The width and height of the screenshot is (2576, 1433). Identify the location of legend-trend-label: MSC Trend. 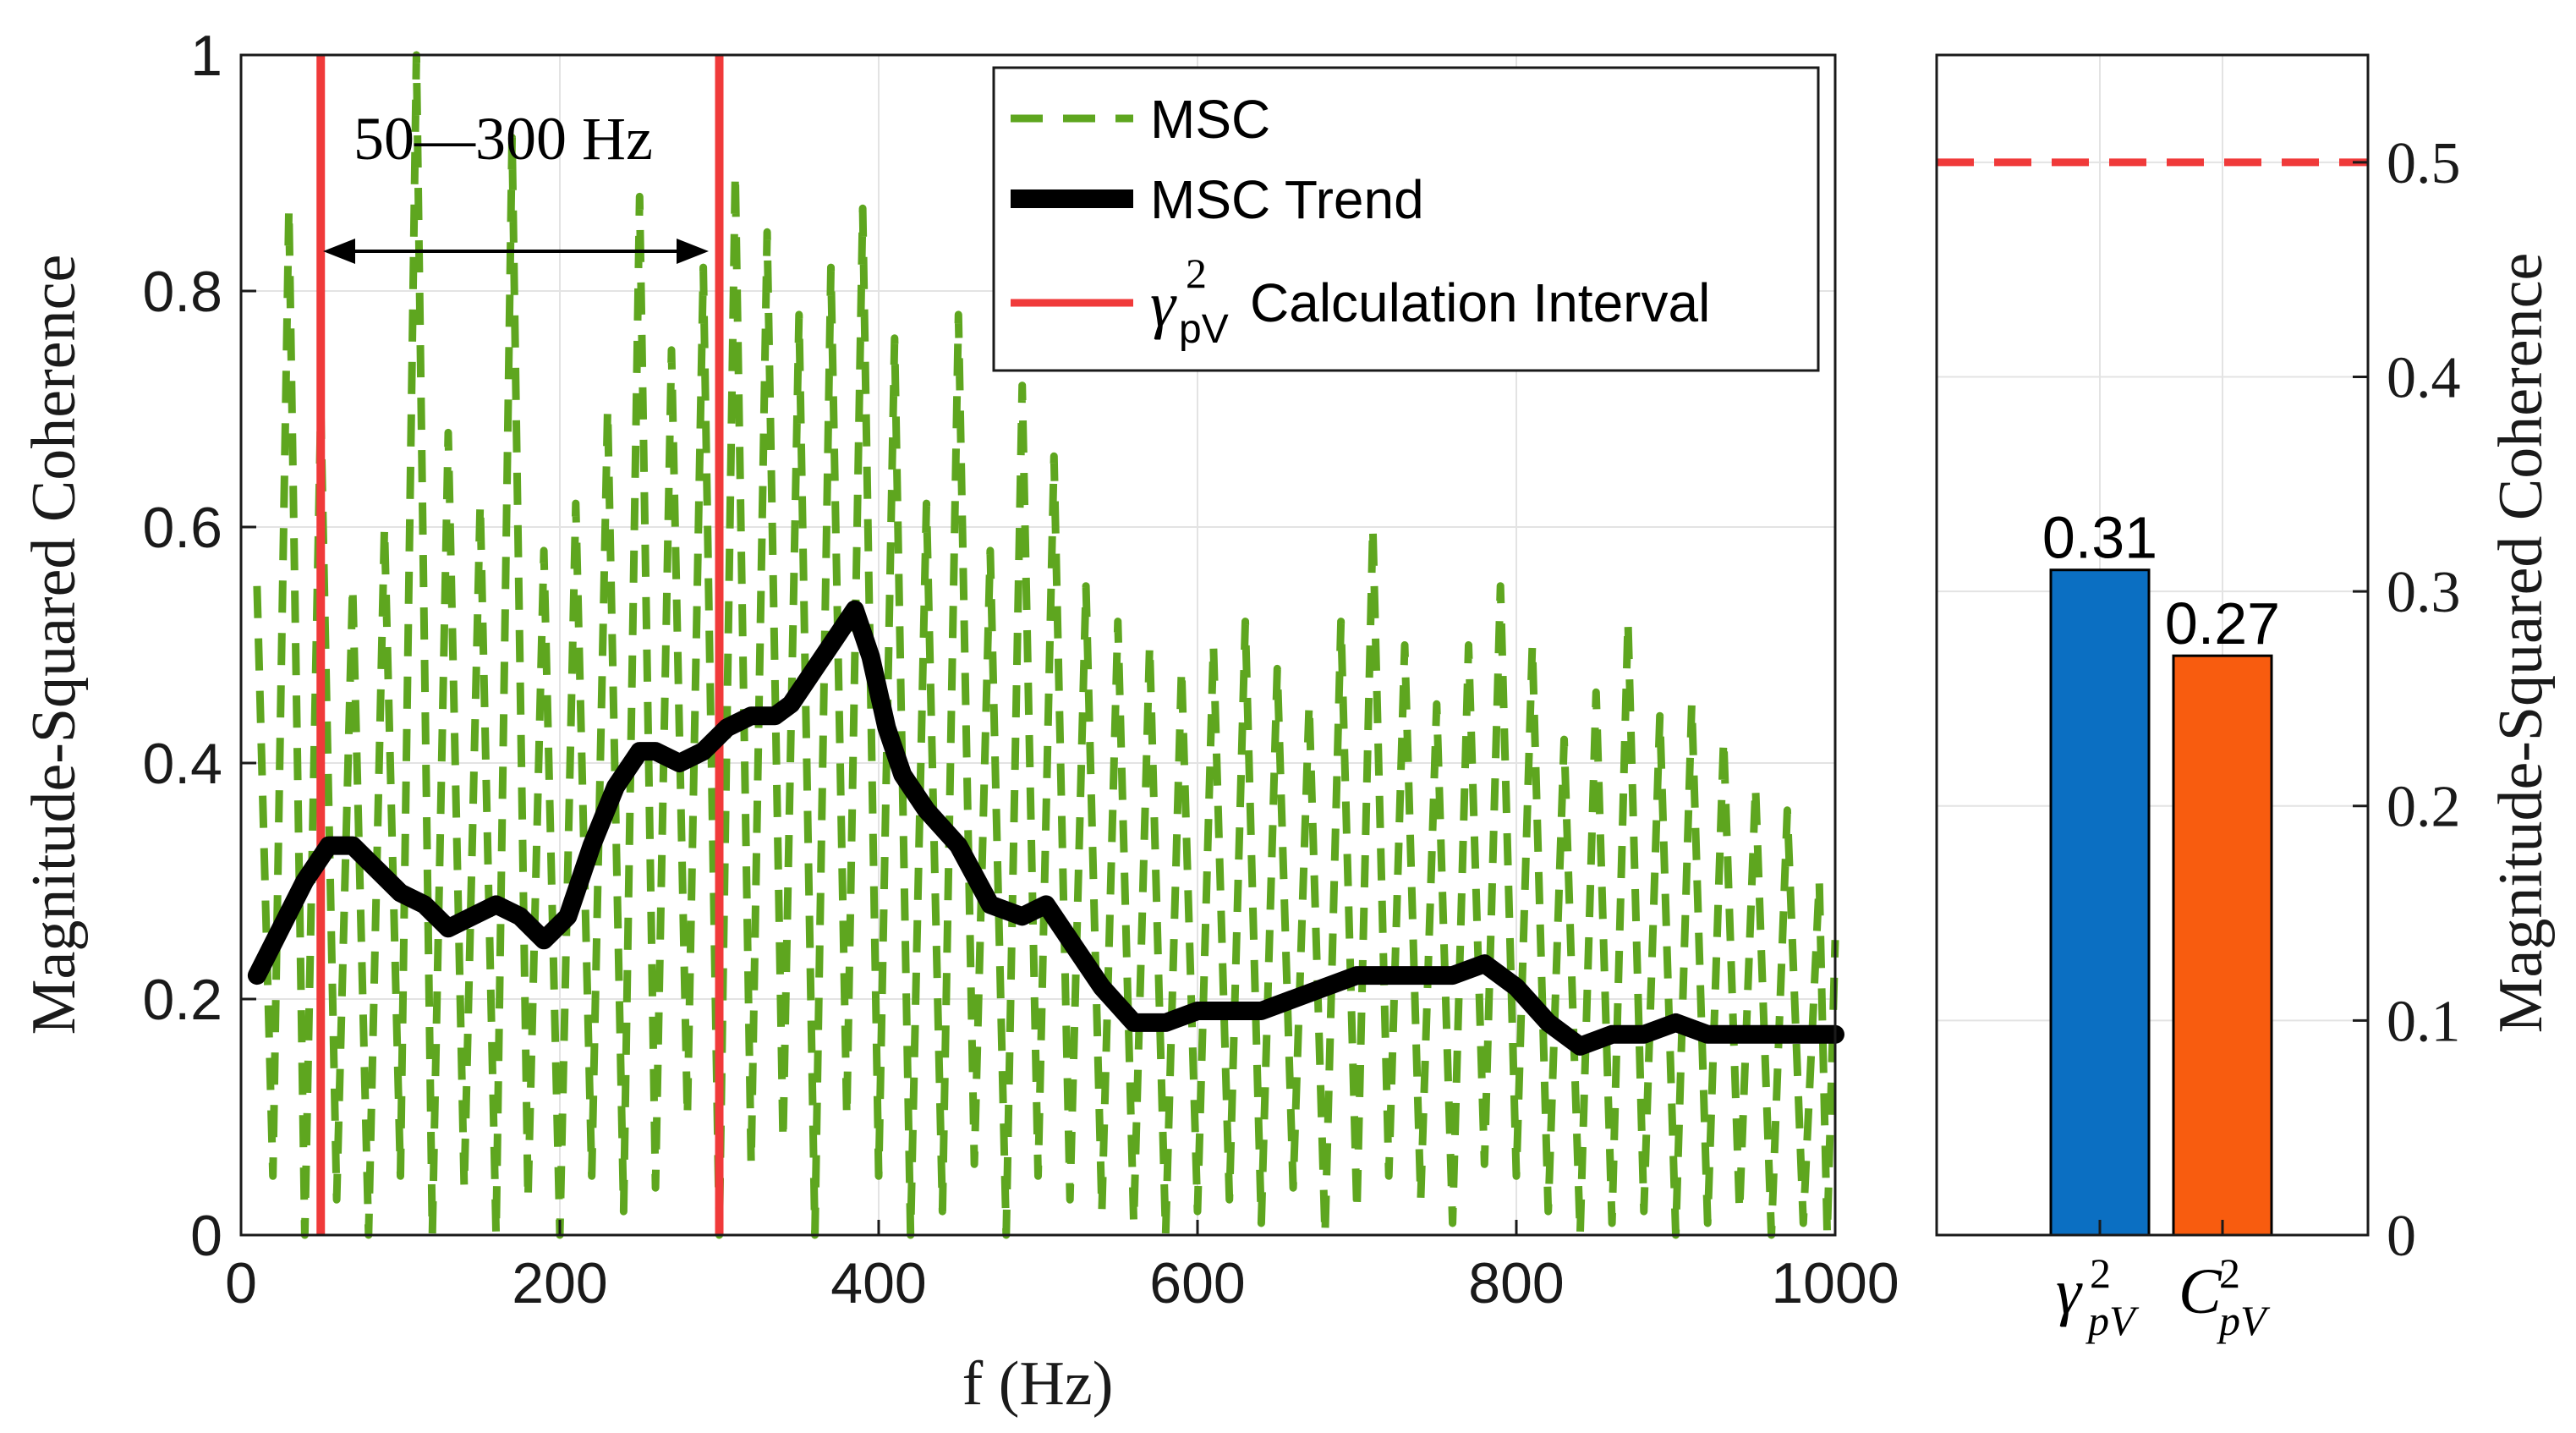
(1287, 199).